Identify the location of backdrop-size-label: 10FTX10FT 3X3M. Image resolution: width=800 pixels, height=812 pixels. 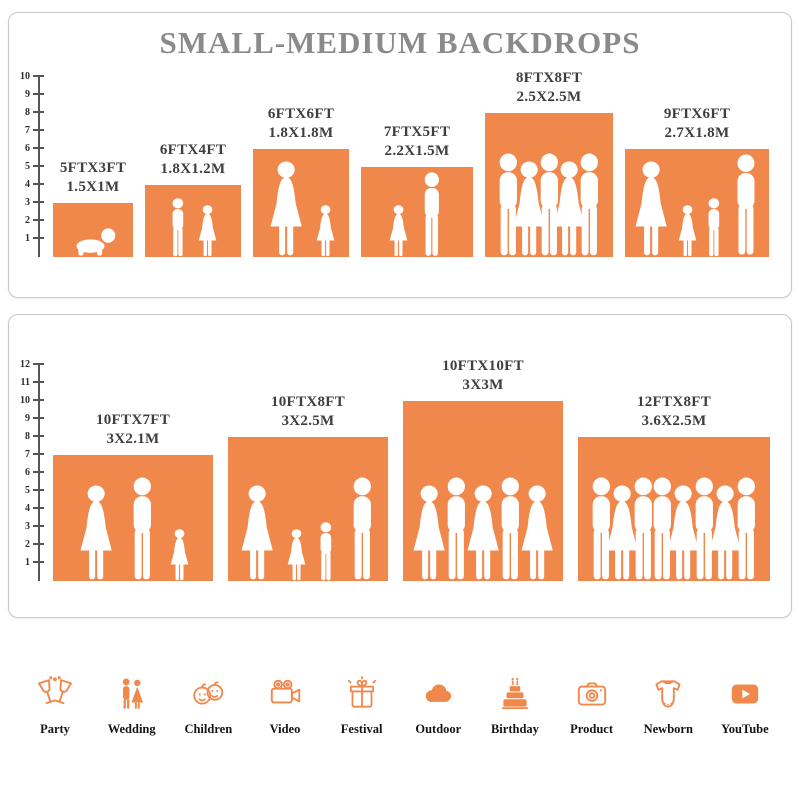
(483, 376).